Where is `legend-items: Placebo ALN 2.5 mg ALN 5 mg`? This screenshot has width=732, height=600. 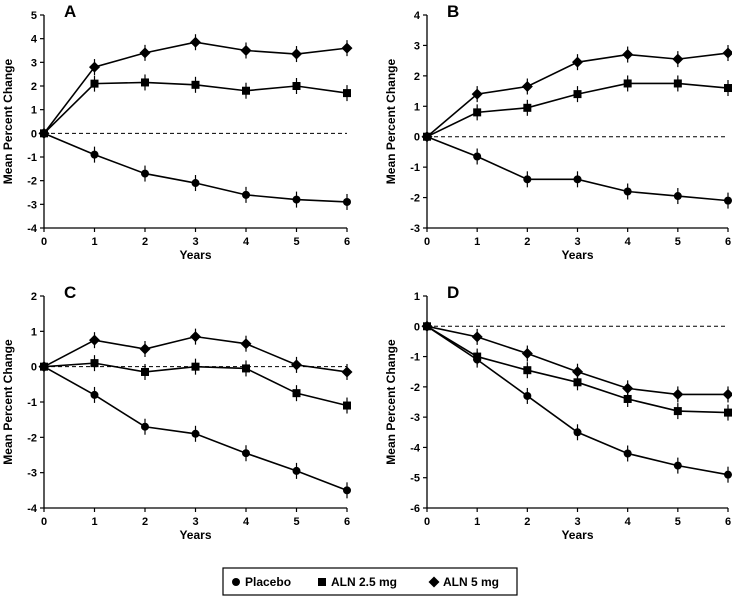 legend-items: Placebo ALN 2.5 mg ALN 5 mg is located at coordinates (365, 582).